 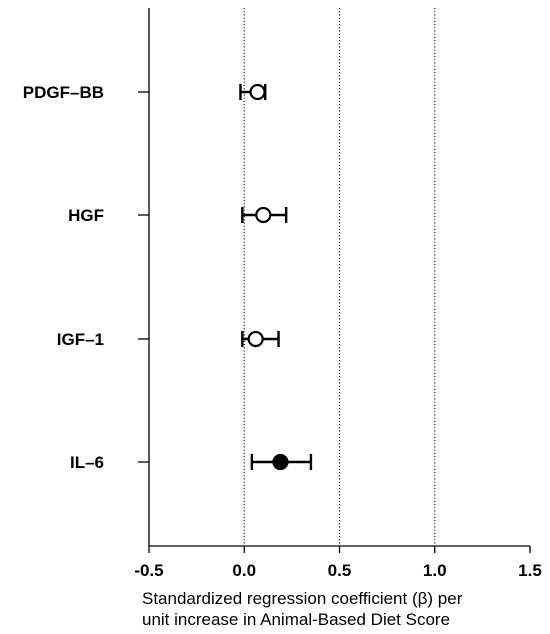 I want to click on category-label: PDGF–BB, so click(x=63, y=92).